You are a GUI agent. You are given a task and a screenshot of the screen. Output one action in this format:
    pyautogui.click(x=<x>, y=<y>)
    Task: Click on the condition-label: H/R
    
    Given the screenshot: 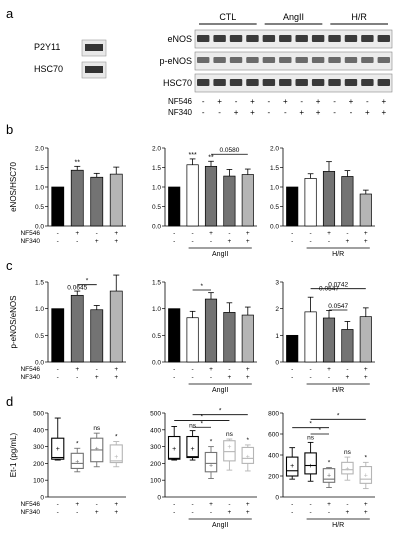 What is the action you would take?
    pyautogui.click(x=338, y=254)
    